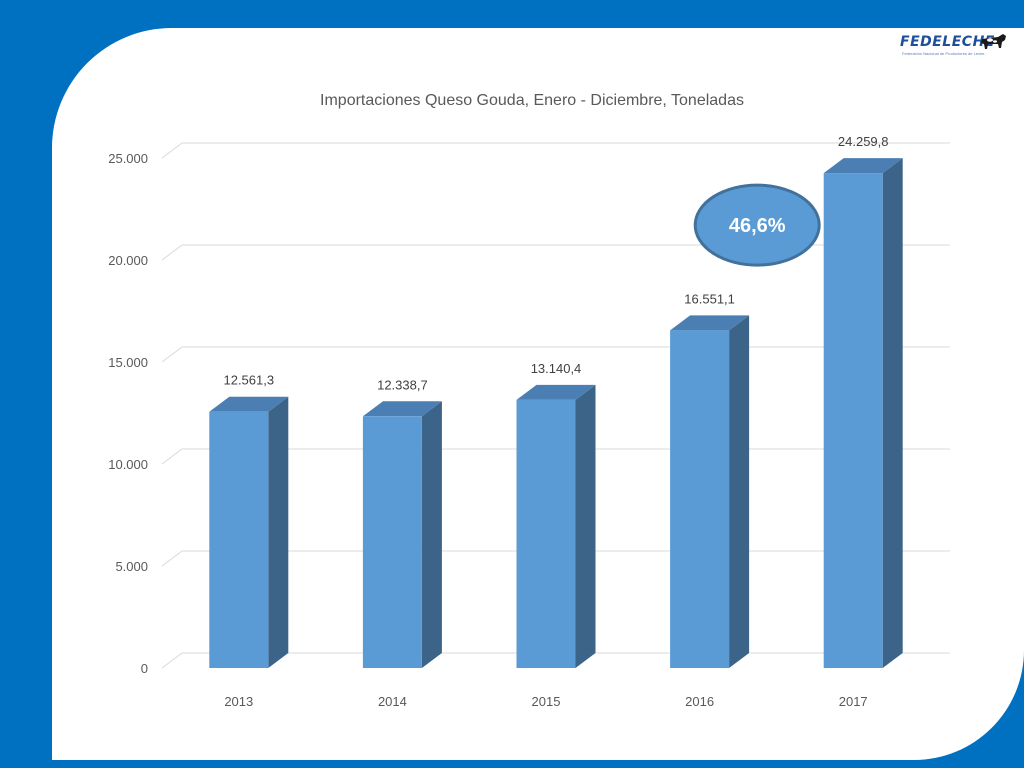  I want to click on callout-ellipse, so click(757, 225).